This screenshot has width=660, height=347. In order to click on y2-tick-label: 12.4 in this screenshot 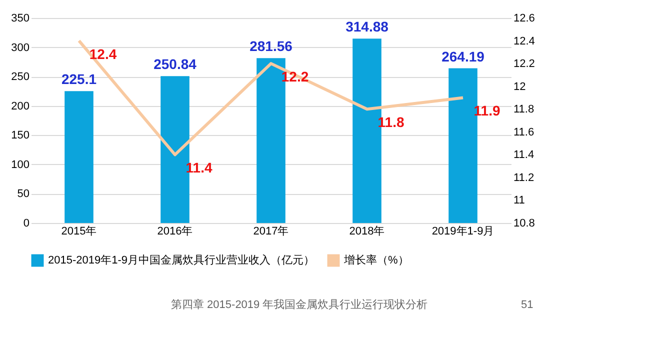, I will do `click(524, 41)`.